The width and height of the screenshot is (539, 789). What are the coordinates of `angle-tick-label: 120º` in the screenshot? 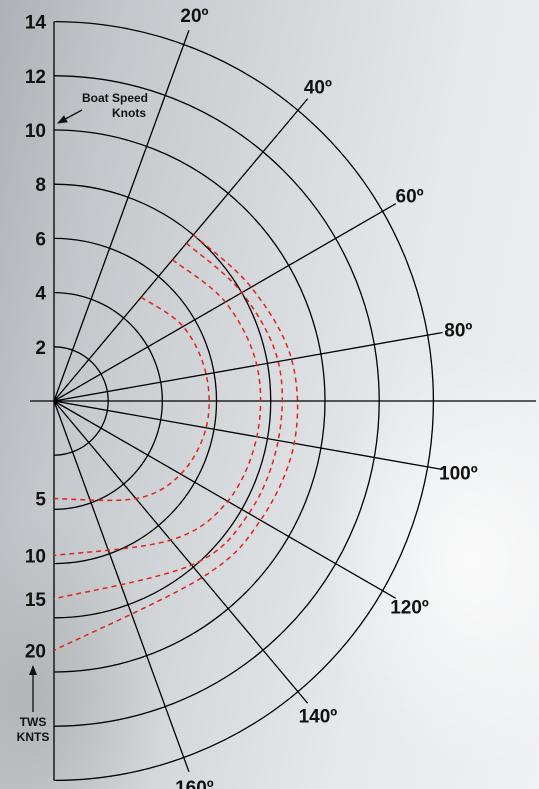 It's located at (409, 607).